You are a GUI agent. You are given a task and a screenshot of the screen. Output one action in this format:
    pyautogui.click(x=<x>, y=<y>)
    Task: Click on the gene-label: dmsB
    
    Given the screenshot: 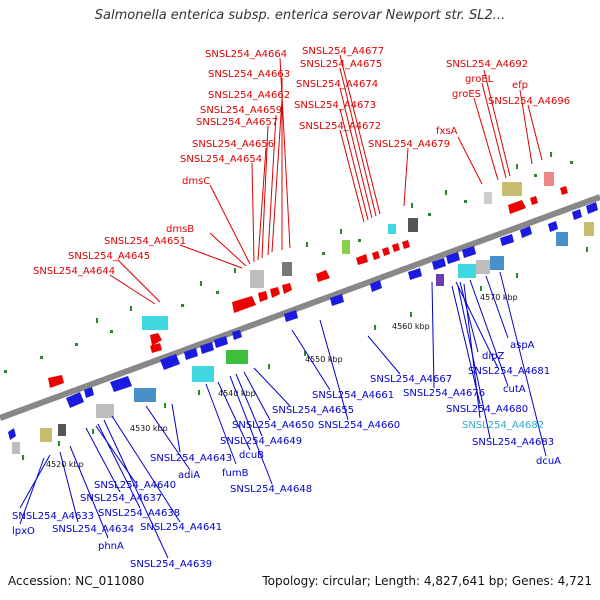 What is the action you would take?
    pyautogui.click(x=180, y=229)
    